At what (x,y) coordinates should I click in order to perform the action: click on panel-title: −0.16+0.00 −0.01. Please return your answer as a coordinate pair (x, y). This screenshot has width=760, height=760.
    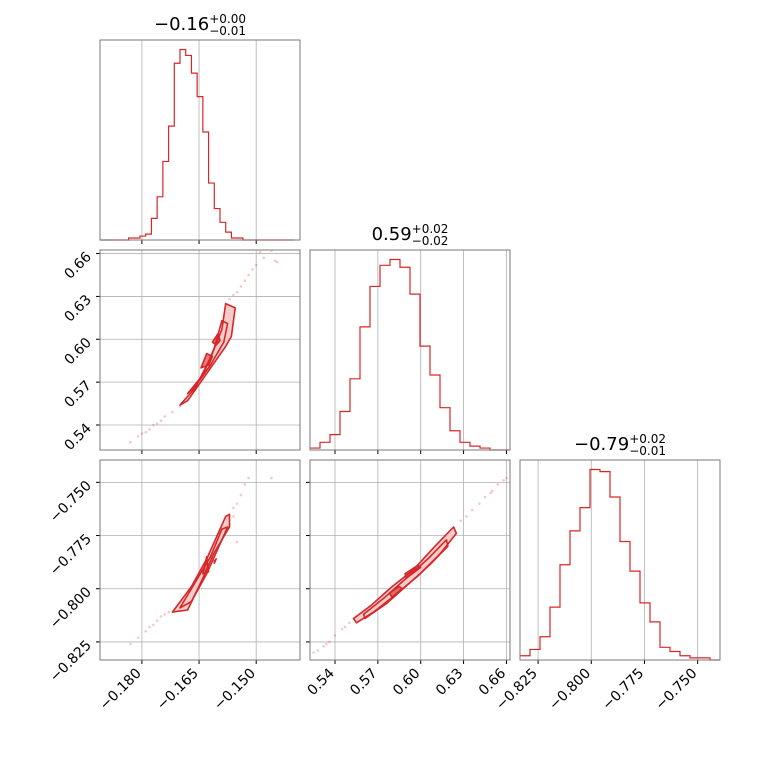
    Looking at the image, I should click on (200, 25).